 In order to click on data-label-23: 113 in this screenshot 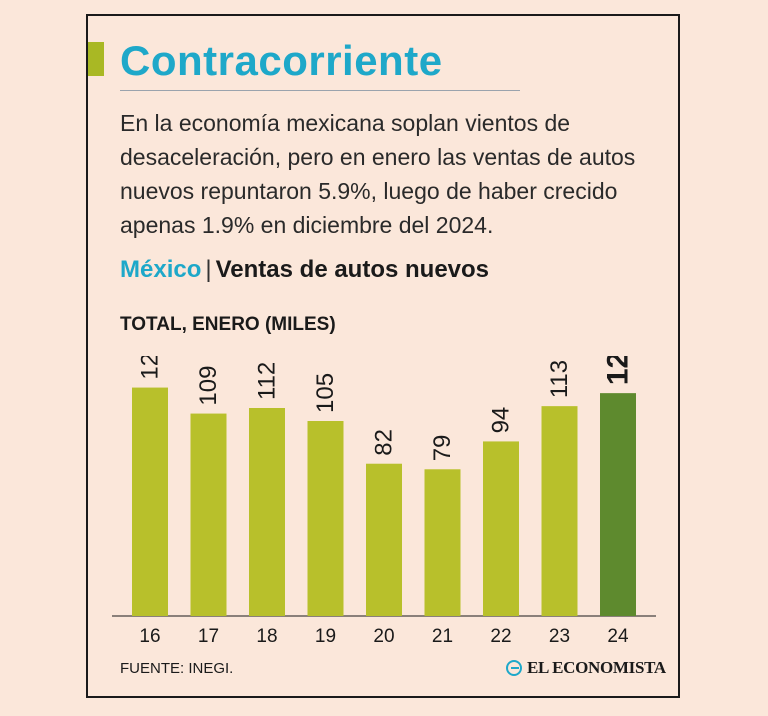, I will do `click(559, 379)`.